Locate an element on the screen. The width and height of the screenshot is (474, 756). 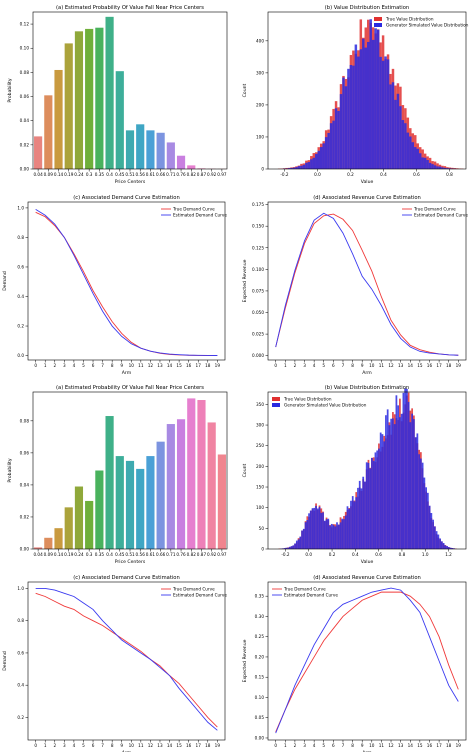
y-tick-label: 0.100 is located at coordinates (258, 269).